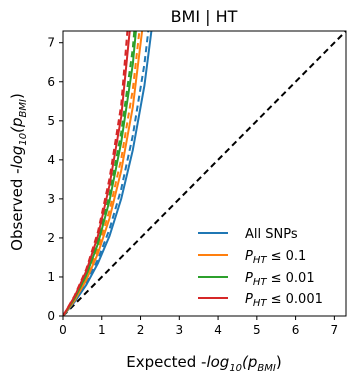 The image size is (347, 387). What do you see at coordinates (249, 362) in the screenshot?
I see `x-axis-label-arg-open: (p` at bounding box center [249, 362].